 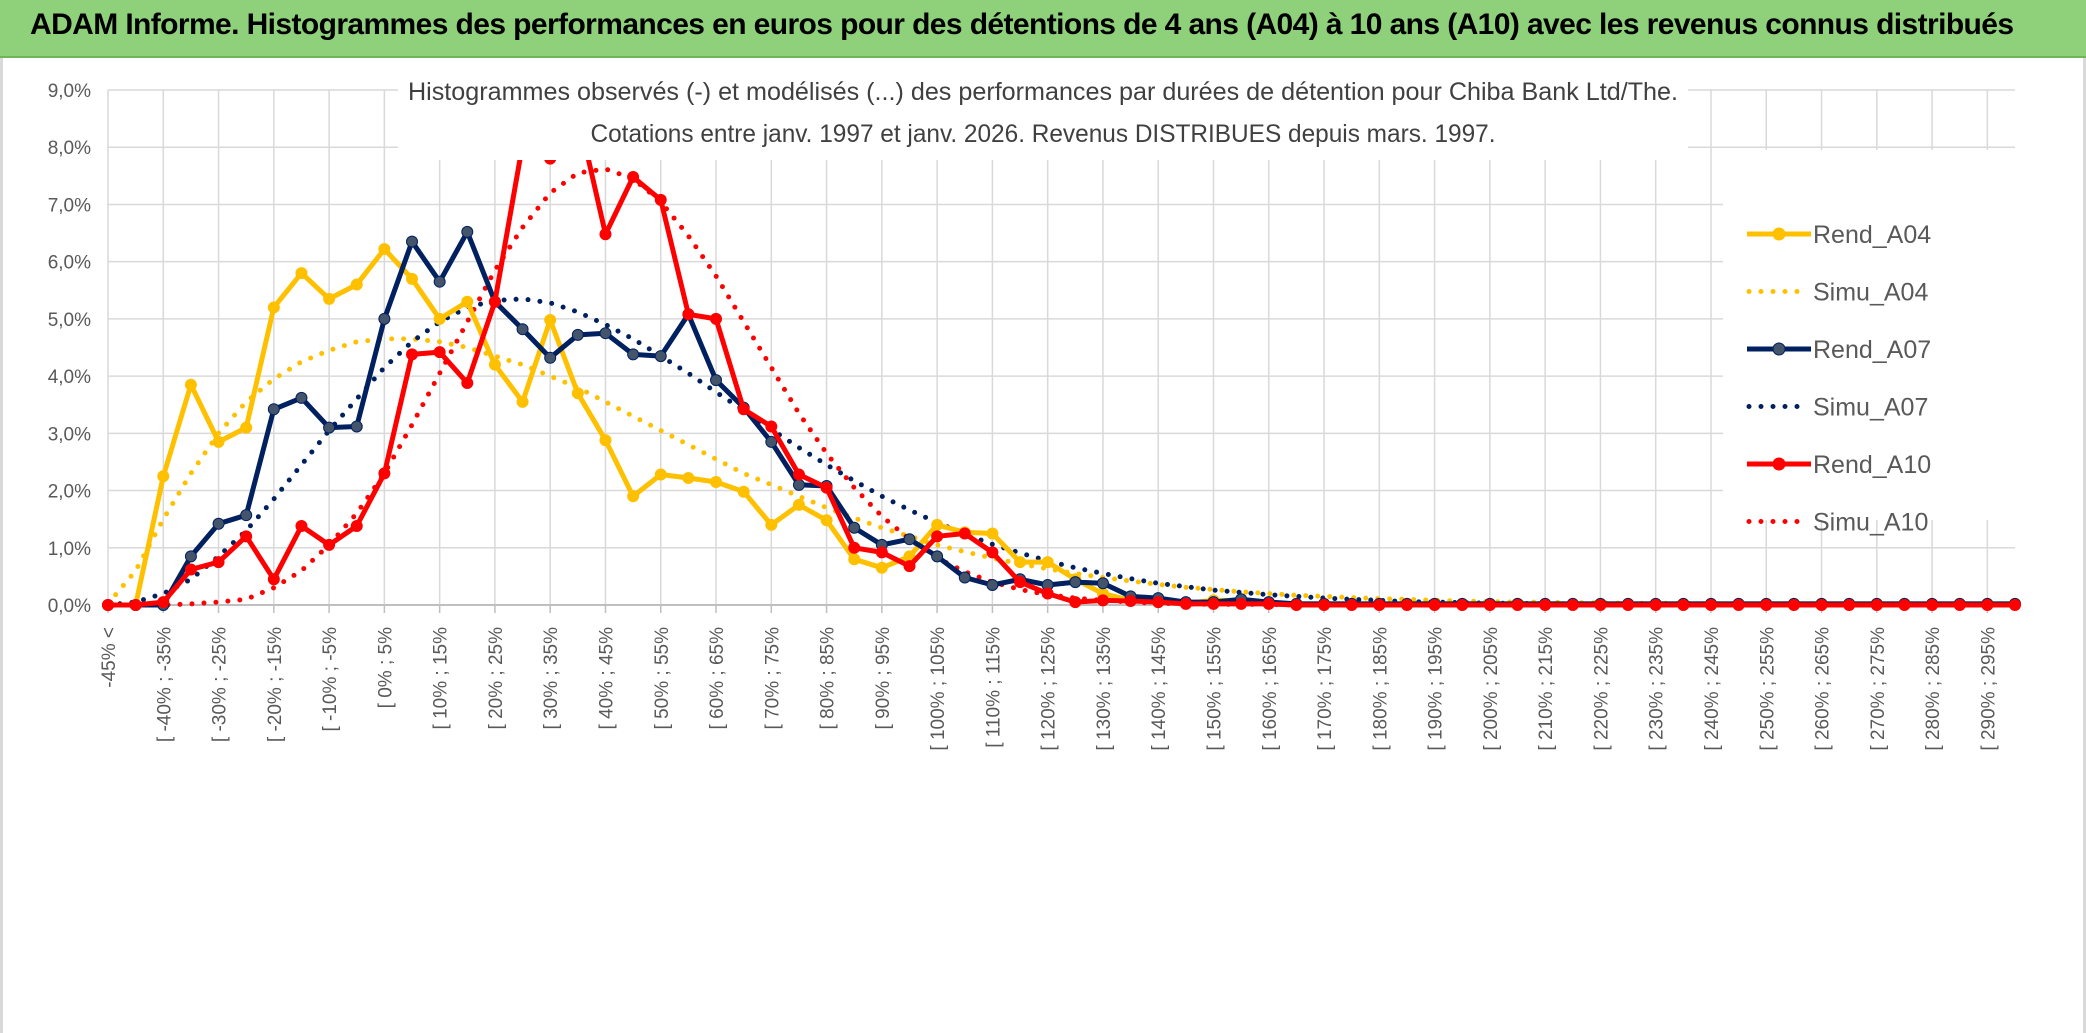 I want to click on y-tick-label: 6,0%, so click(x=69, y=263).